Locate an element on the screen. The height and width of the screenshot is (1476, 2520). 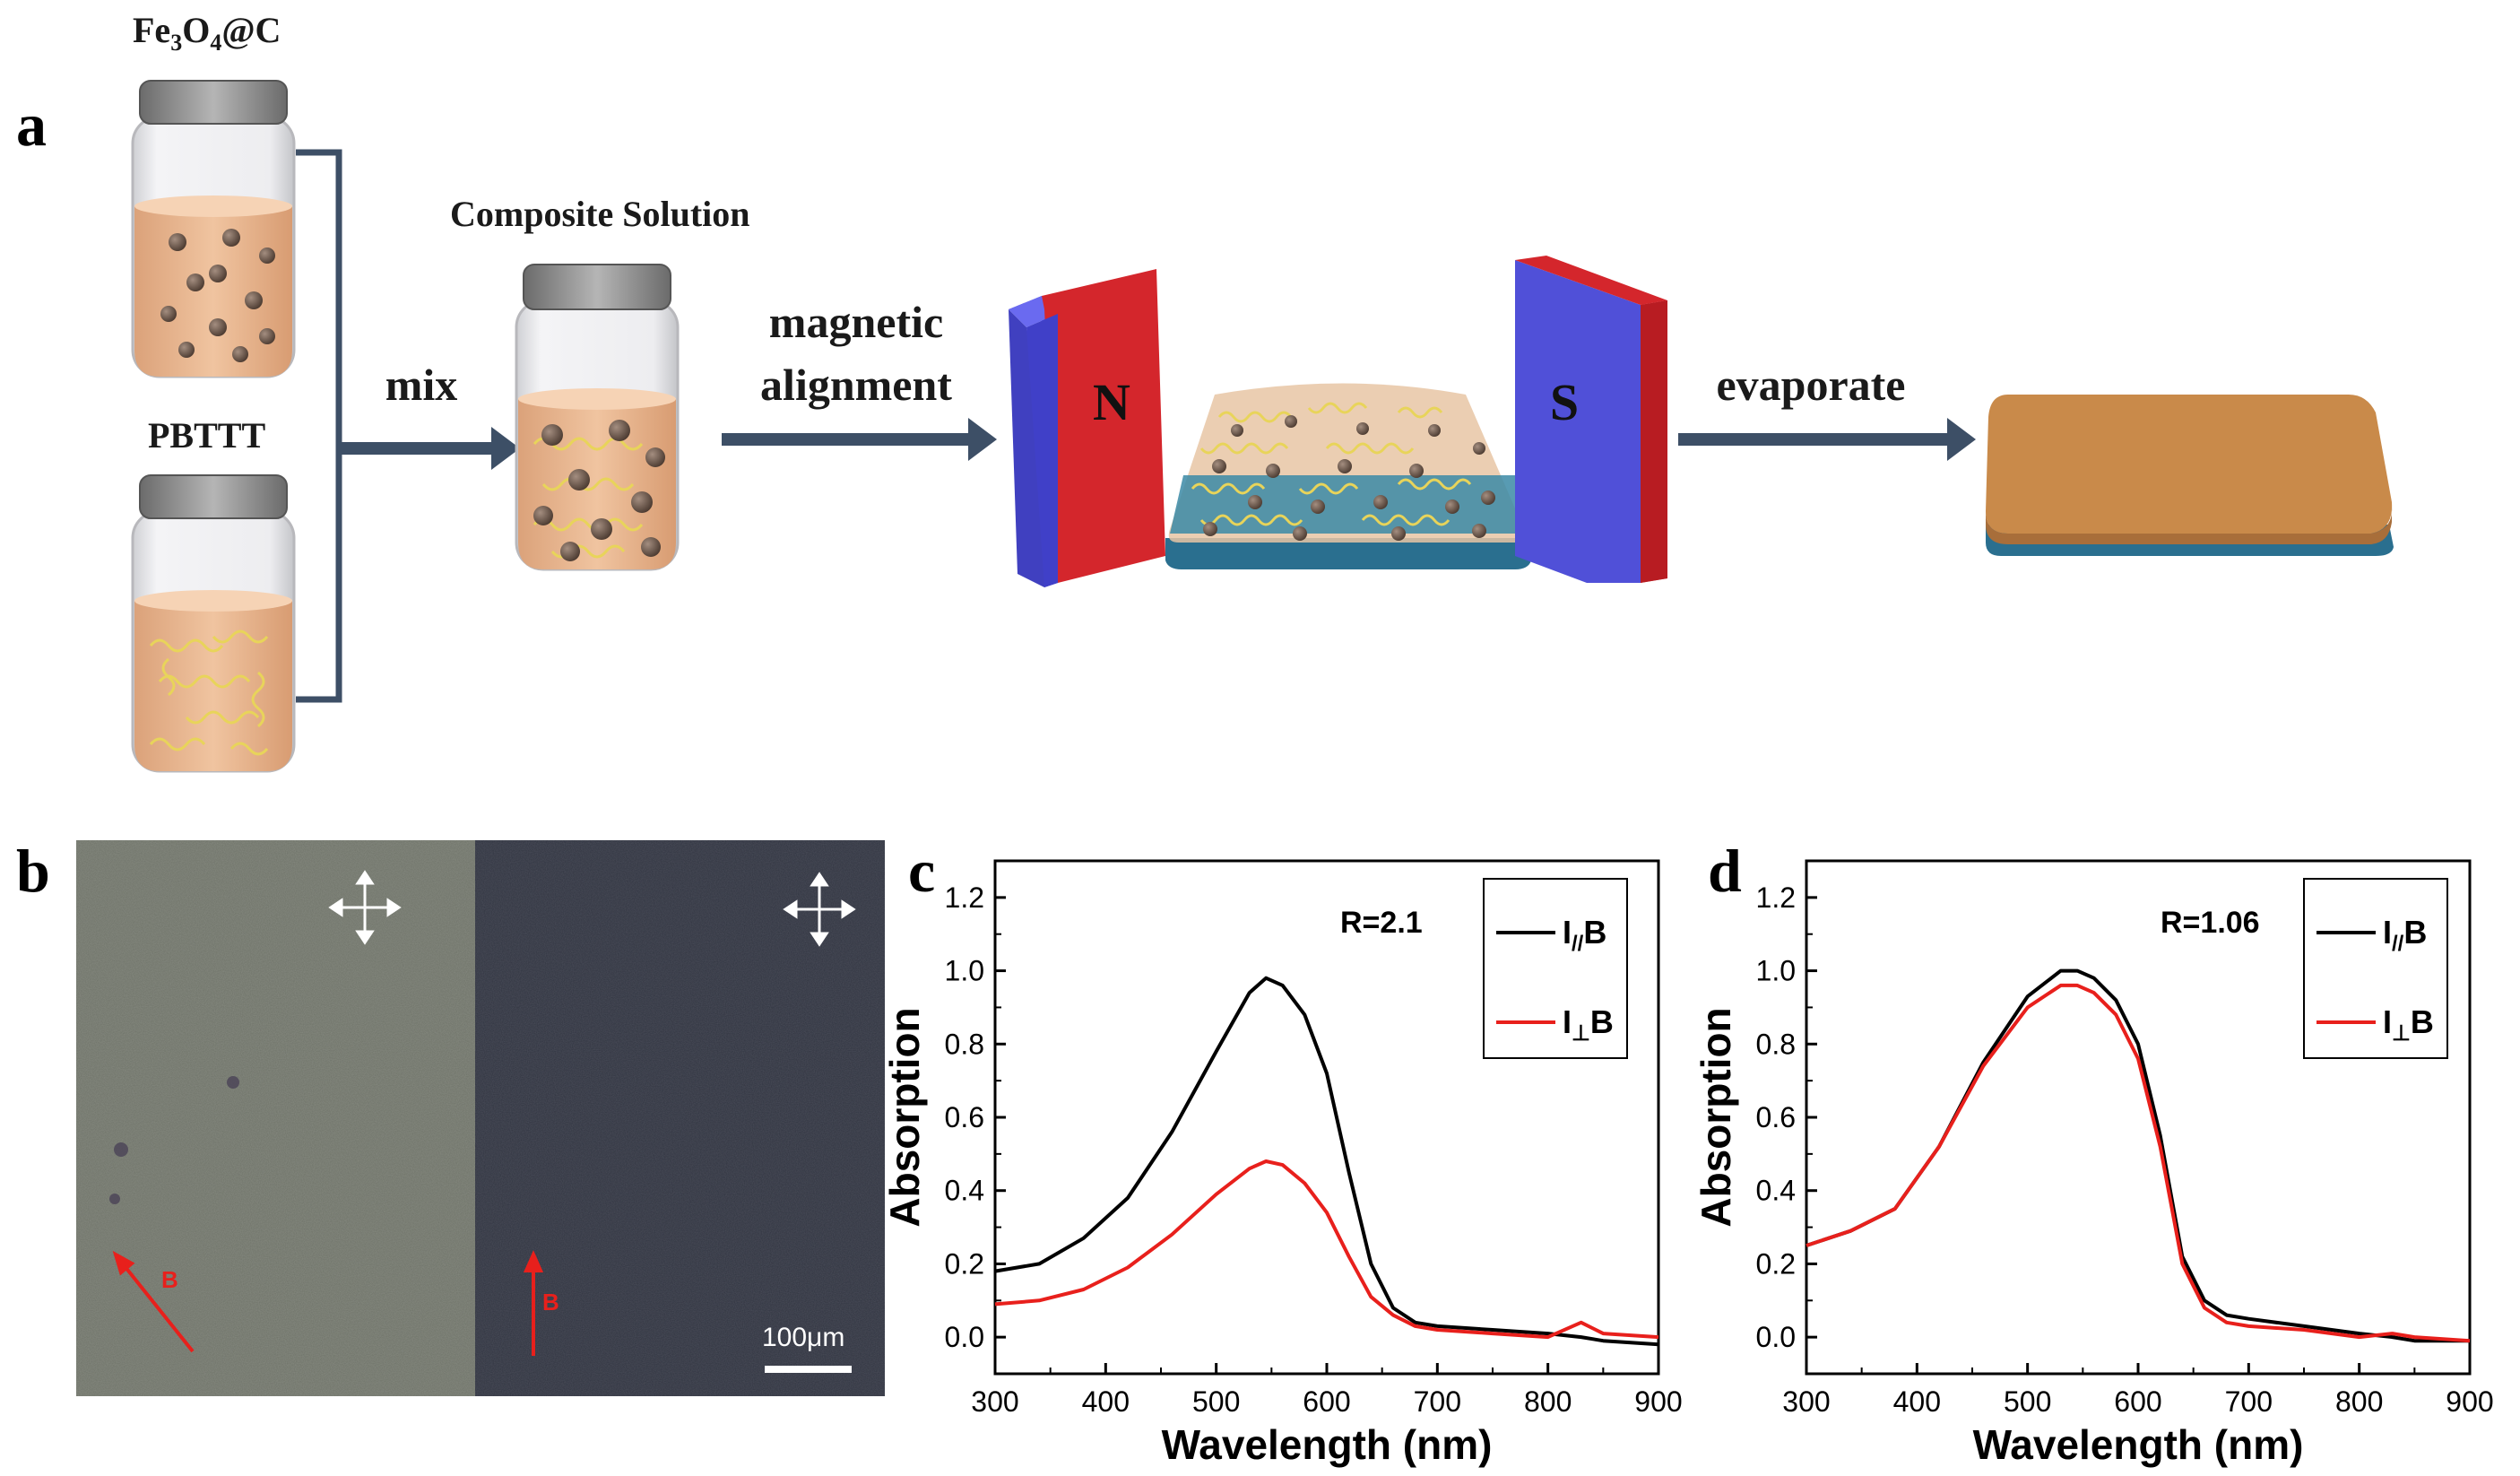
polarizer-cross-right is located at coordinates (819, 909).